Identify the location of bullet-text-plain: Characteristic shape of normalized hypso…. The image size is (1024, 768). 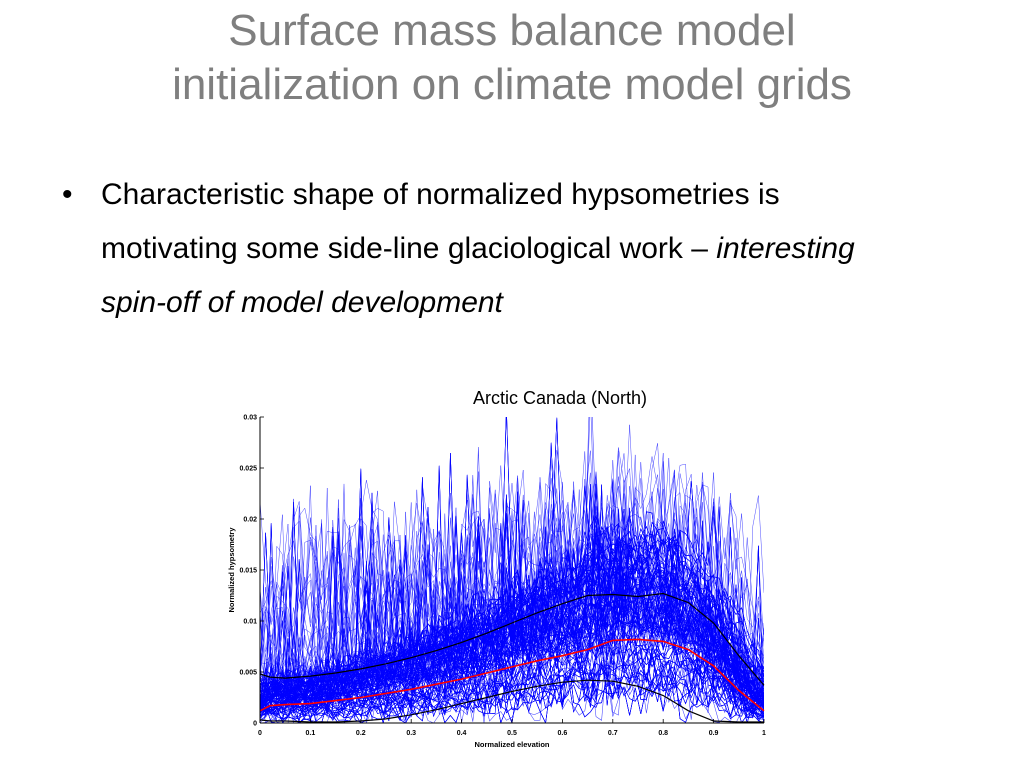
(440, 221).